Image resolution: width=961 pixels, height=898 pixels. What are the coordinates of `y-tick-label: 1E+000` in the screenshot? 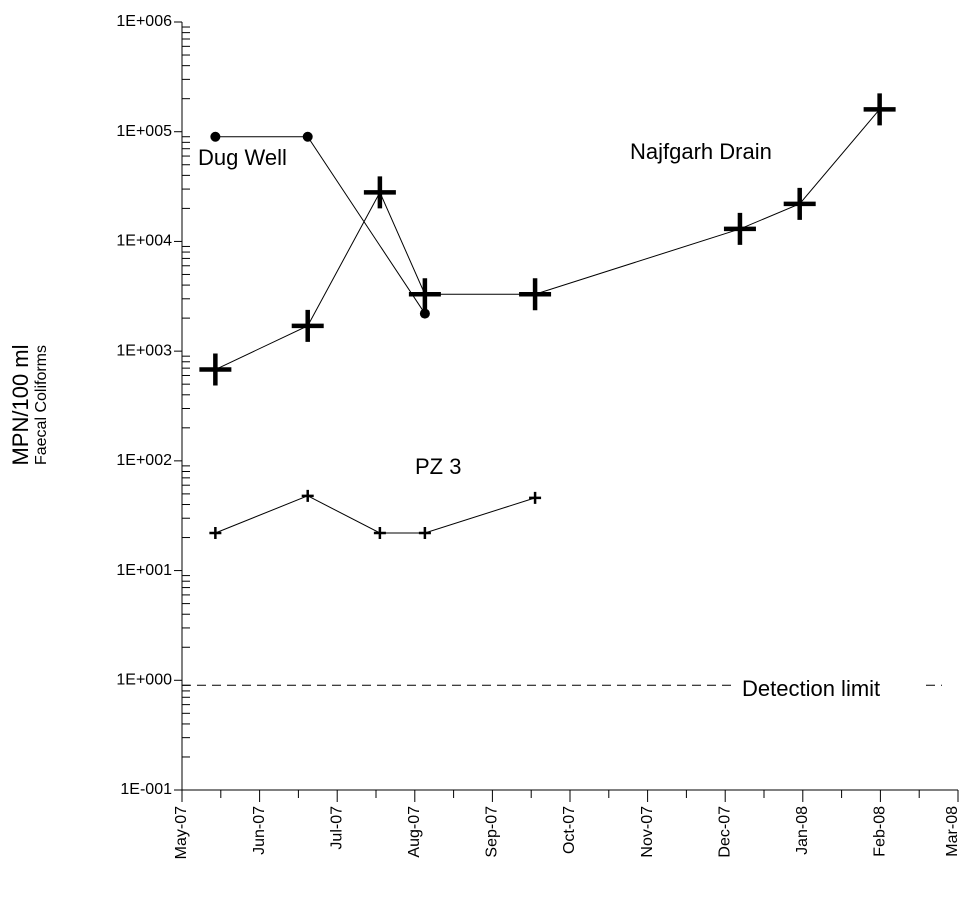 It's located at (144, 680).